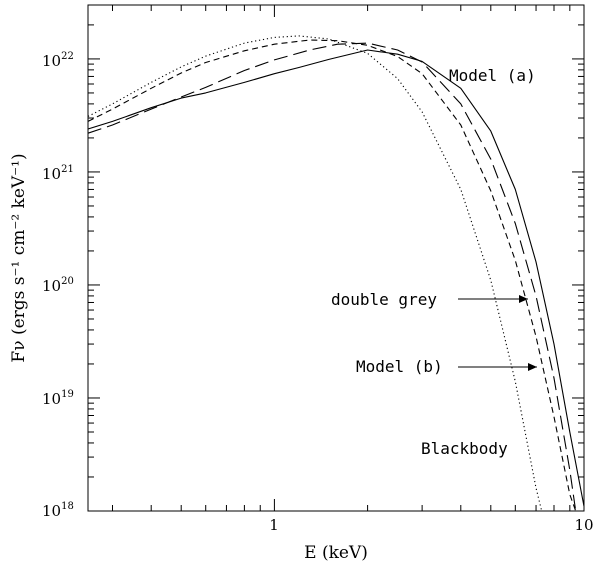 The width and height of the screenshot is (606, 571). I want to click on y-tick-label-21: 1021, so click(58, 173).